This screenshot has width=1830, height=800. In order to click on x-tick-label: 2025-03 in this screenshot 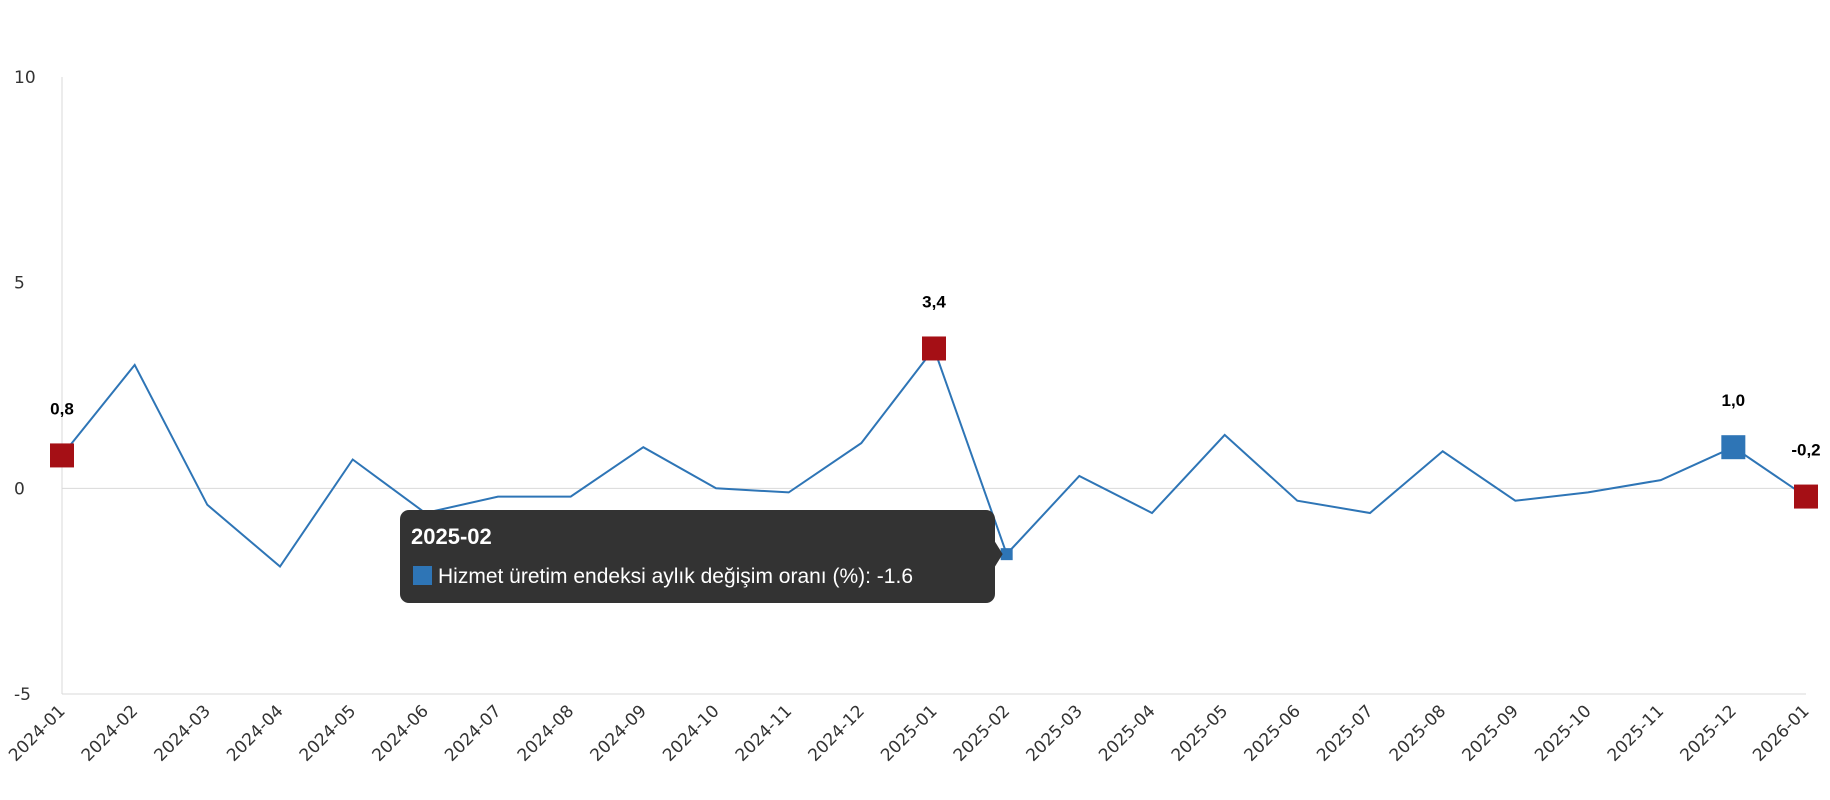, I will do `click(1055, 733)`.